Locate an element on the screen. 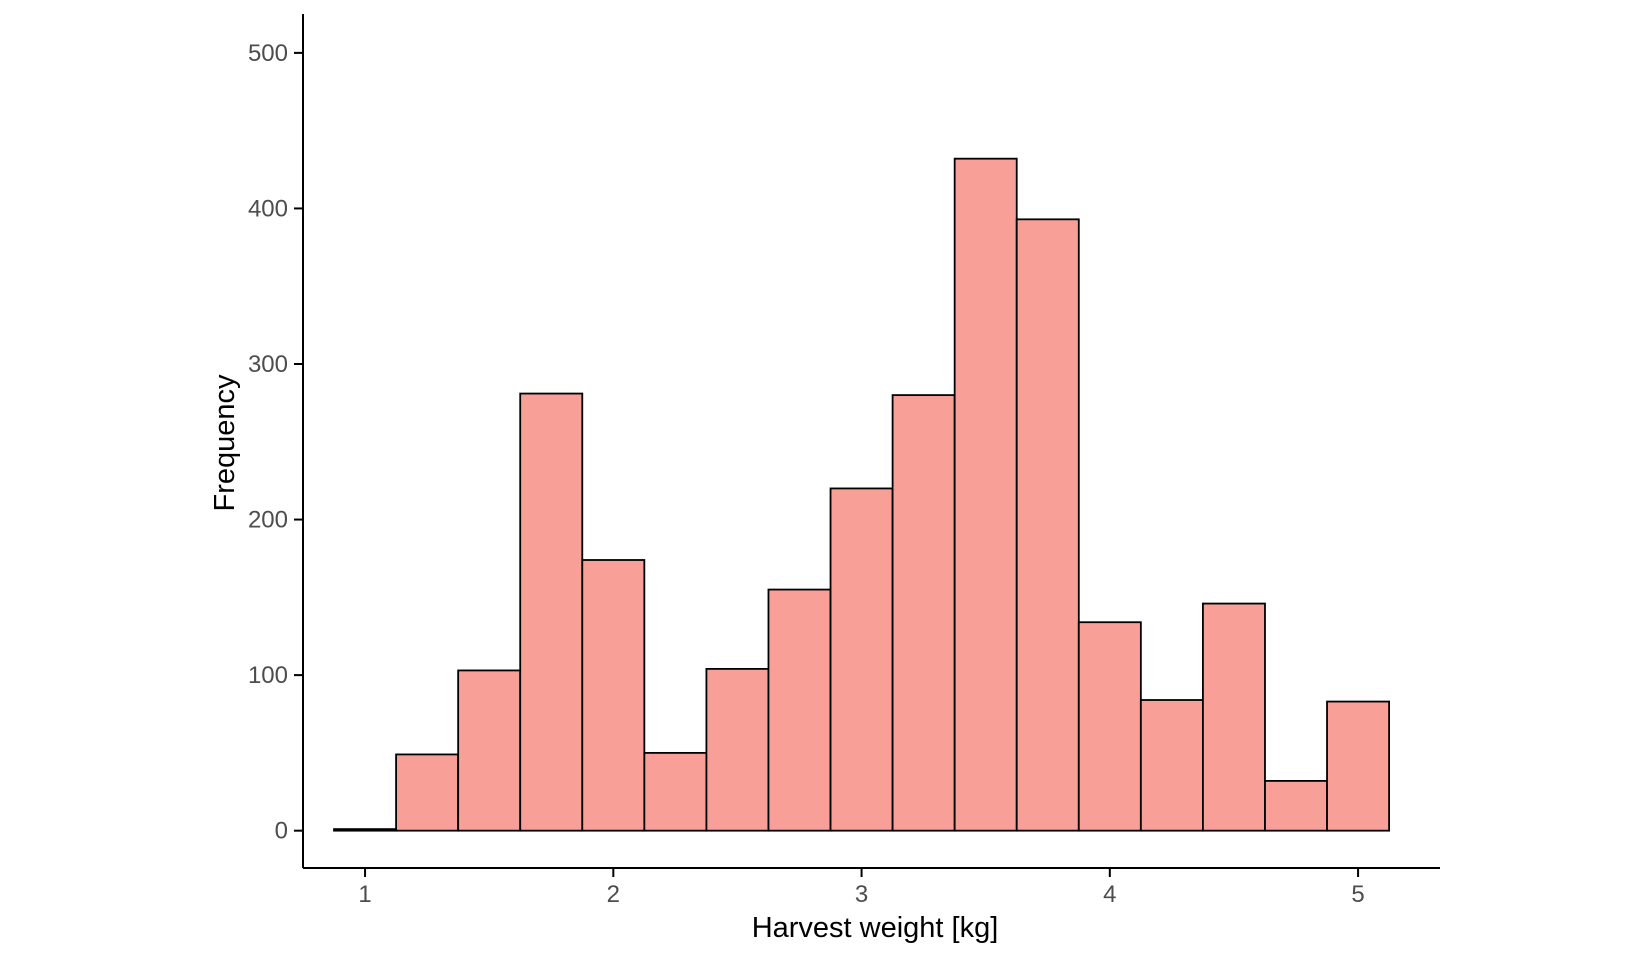 Image resolution: width=1632 pixels, height=960 pixels. y-tick-label: 300 is located at coordinates (268, 364).